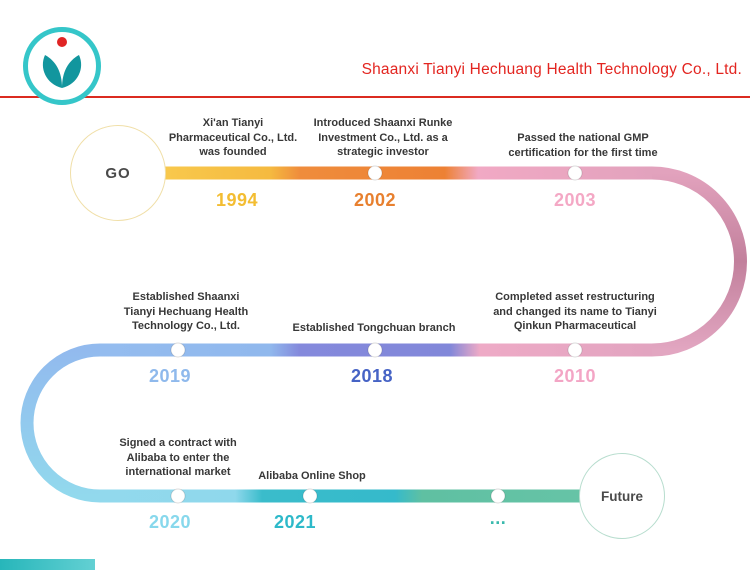  I want to click on milestone-description-2021: Alibaba Online Shop, so click(312, 476).